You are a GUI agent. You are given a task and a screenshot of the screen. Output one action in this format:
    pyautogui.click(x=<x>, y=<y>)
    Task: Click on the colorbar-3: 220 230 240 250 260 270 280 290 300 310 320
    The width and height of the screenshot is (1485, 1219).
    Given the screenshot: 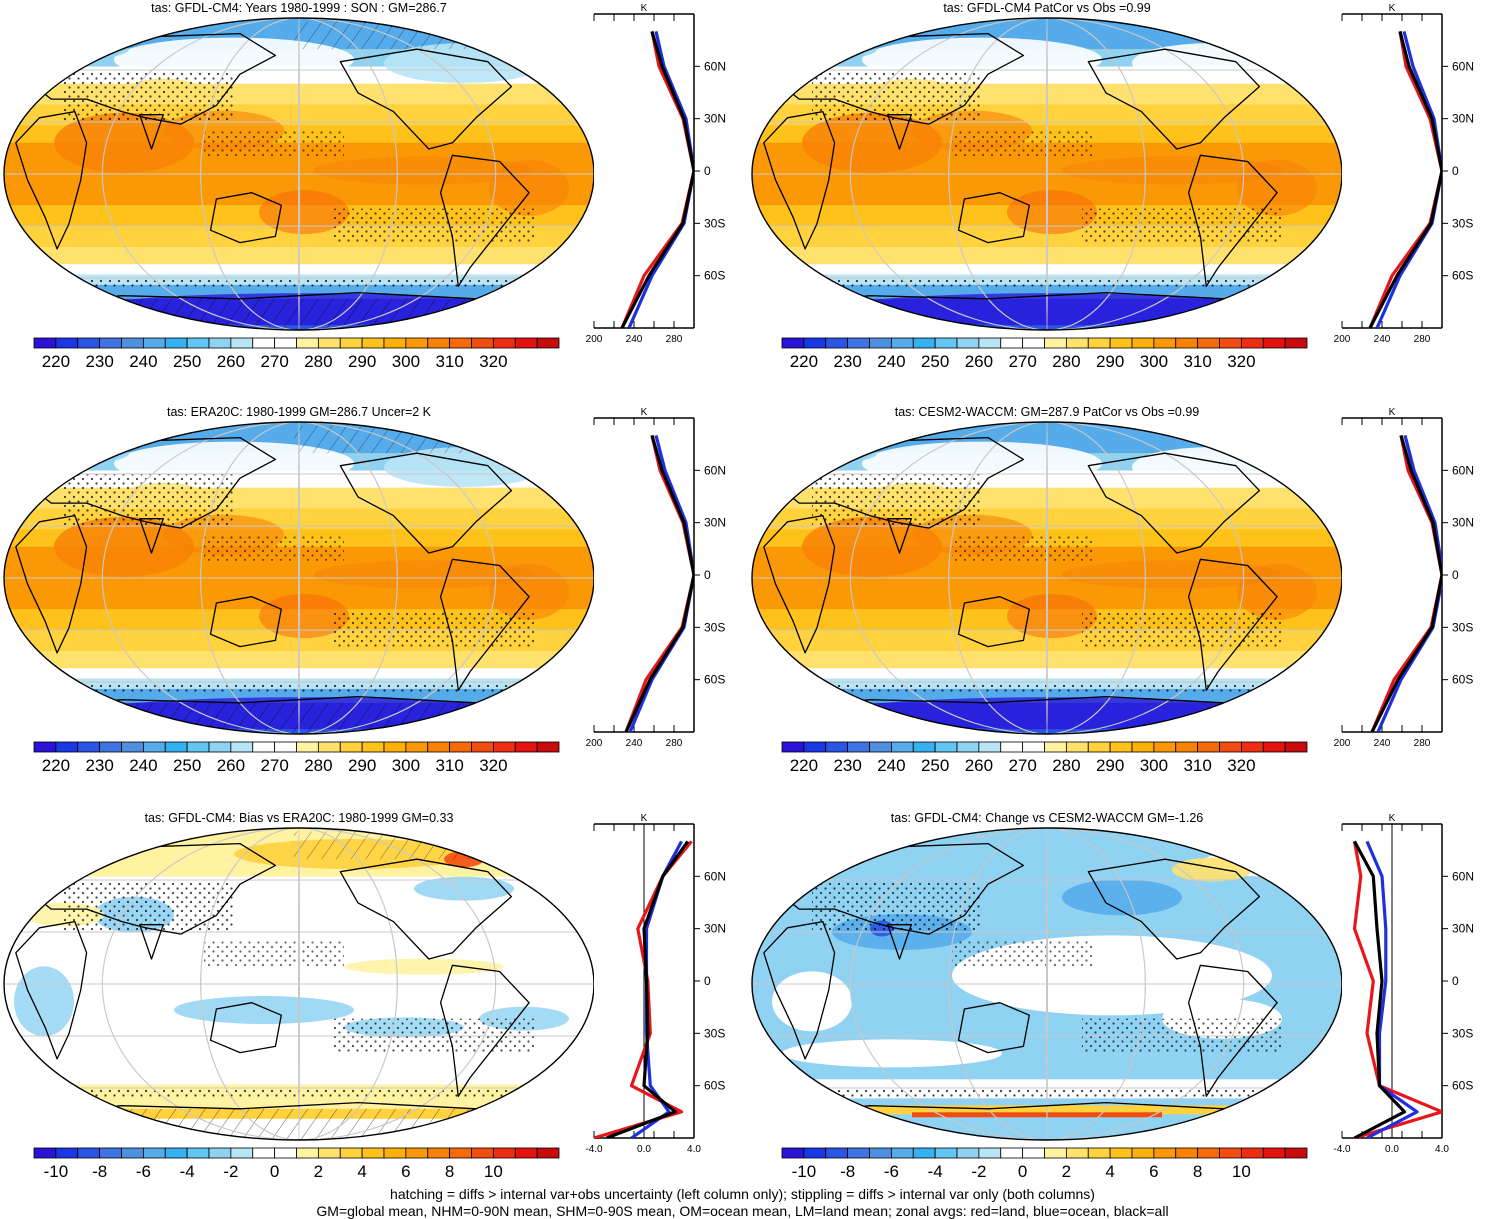 What is the action you would take?
    pyautogui.click(x=296, y=758)
    